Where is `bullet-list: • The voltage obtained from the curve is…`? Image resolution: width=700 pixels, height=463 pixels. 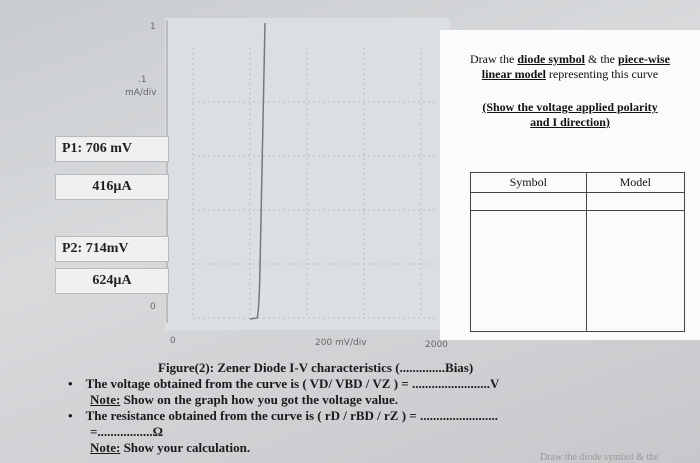
bullet-list: • The voltage obtained from the curve is… is located at coordinates (283, 416).